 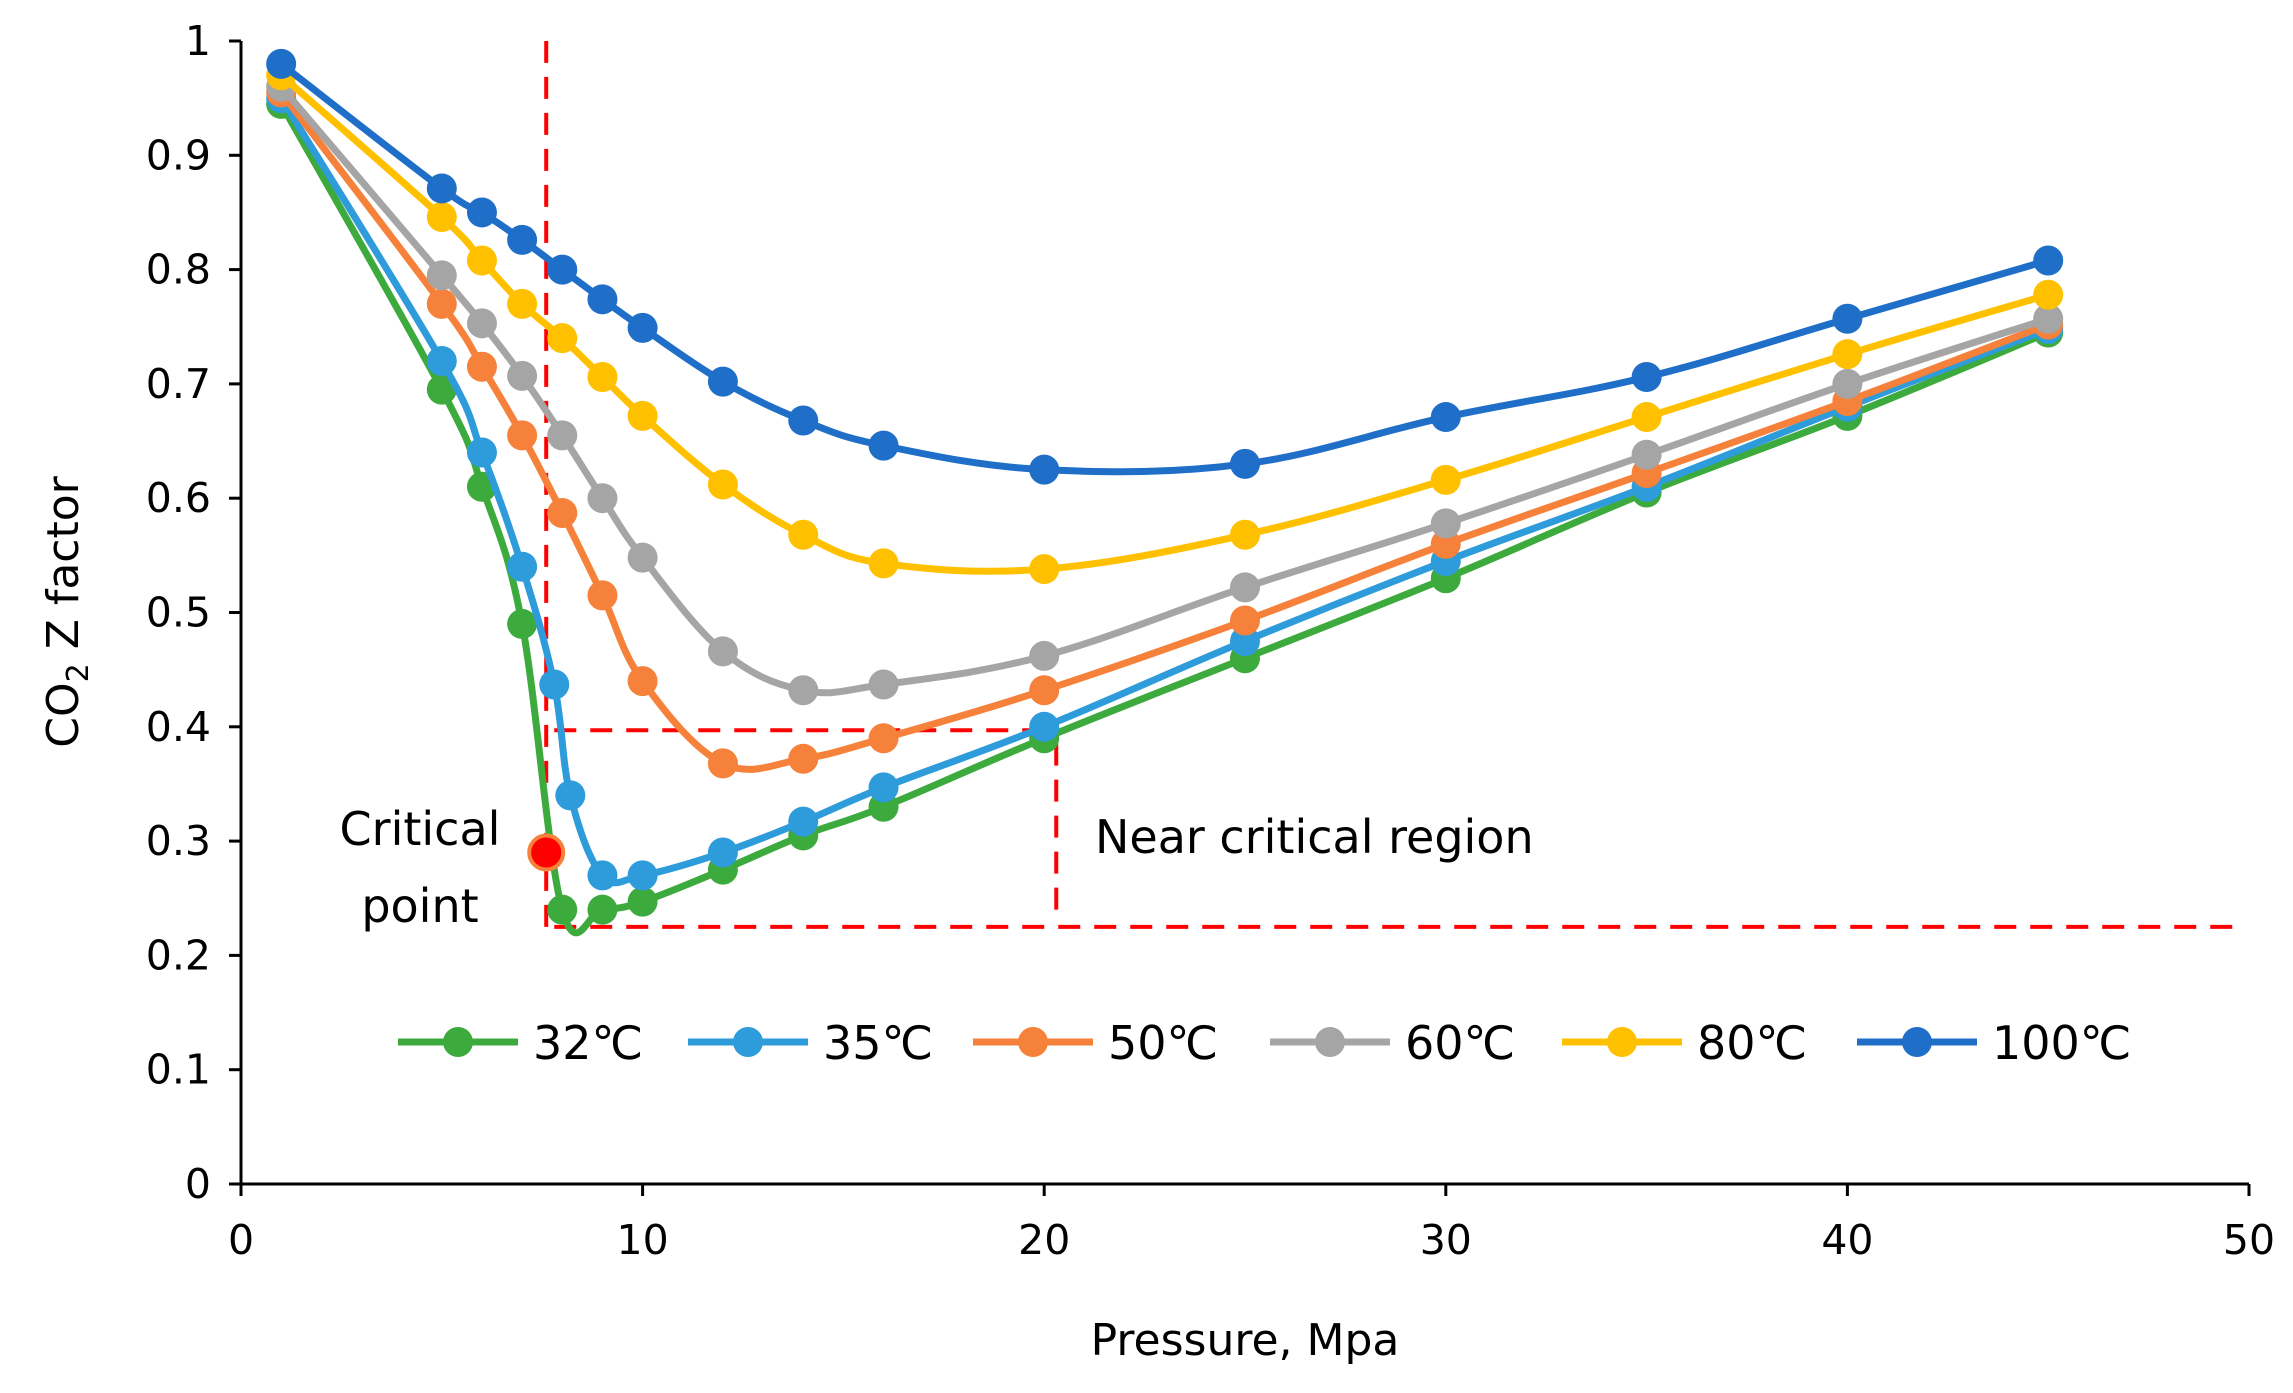 I want to click on near-critical-region-label: Near critical region, so click(x=1314, y=837).